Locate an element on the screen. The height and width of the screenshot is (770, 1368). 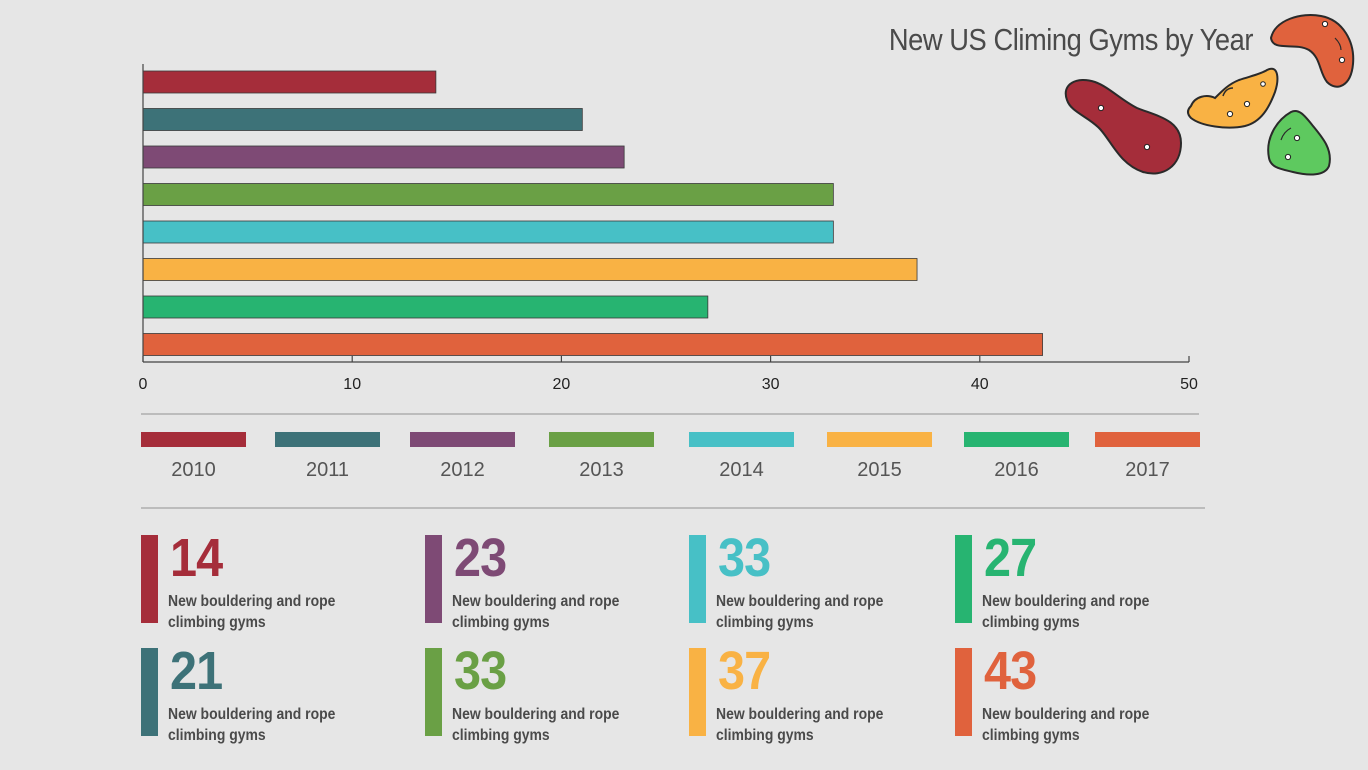
bar-2015 is located at coordinates (530, 269).